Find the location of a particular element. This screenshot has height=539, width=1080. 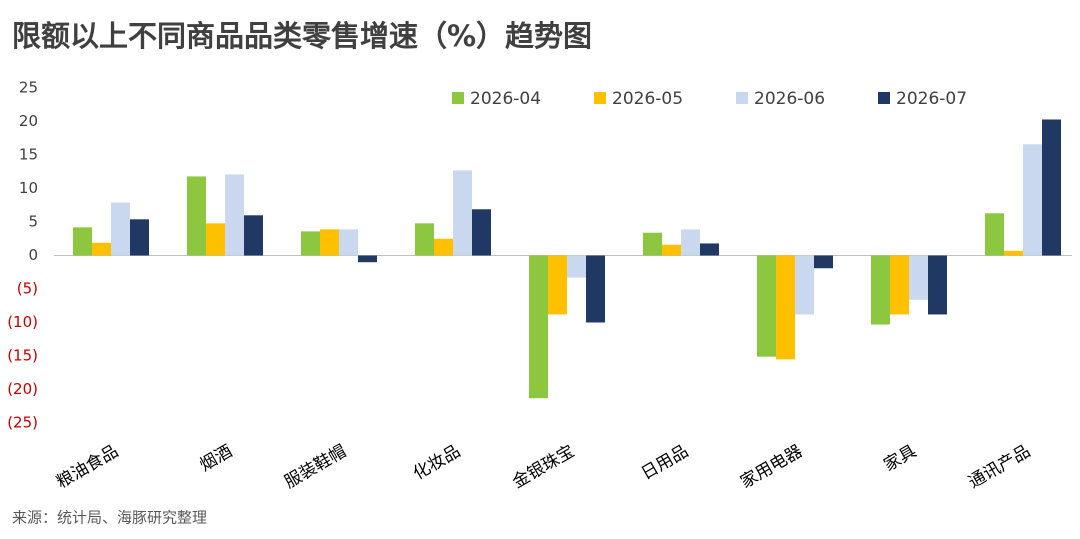

y-tick-label: 10 is located at coordinates (28, 188).